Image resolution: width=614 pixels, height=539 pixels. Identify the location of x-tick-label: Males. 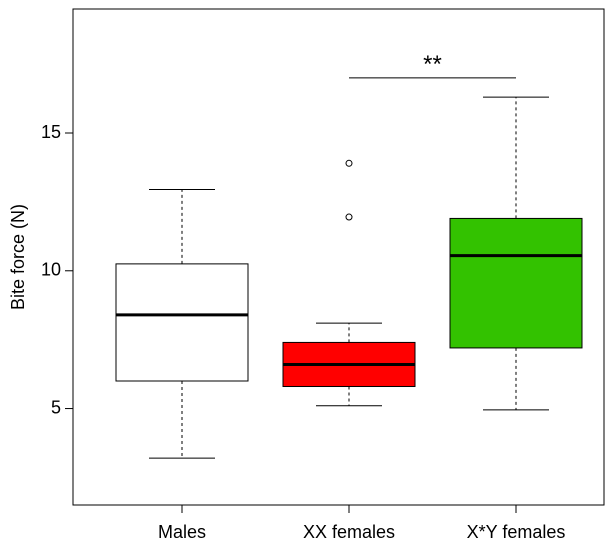
(182, 530).